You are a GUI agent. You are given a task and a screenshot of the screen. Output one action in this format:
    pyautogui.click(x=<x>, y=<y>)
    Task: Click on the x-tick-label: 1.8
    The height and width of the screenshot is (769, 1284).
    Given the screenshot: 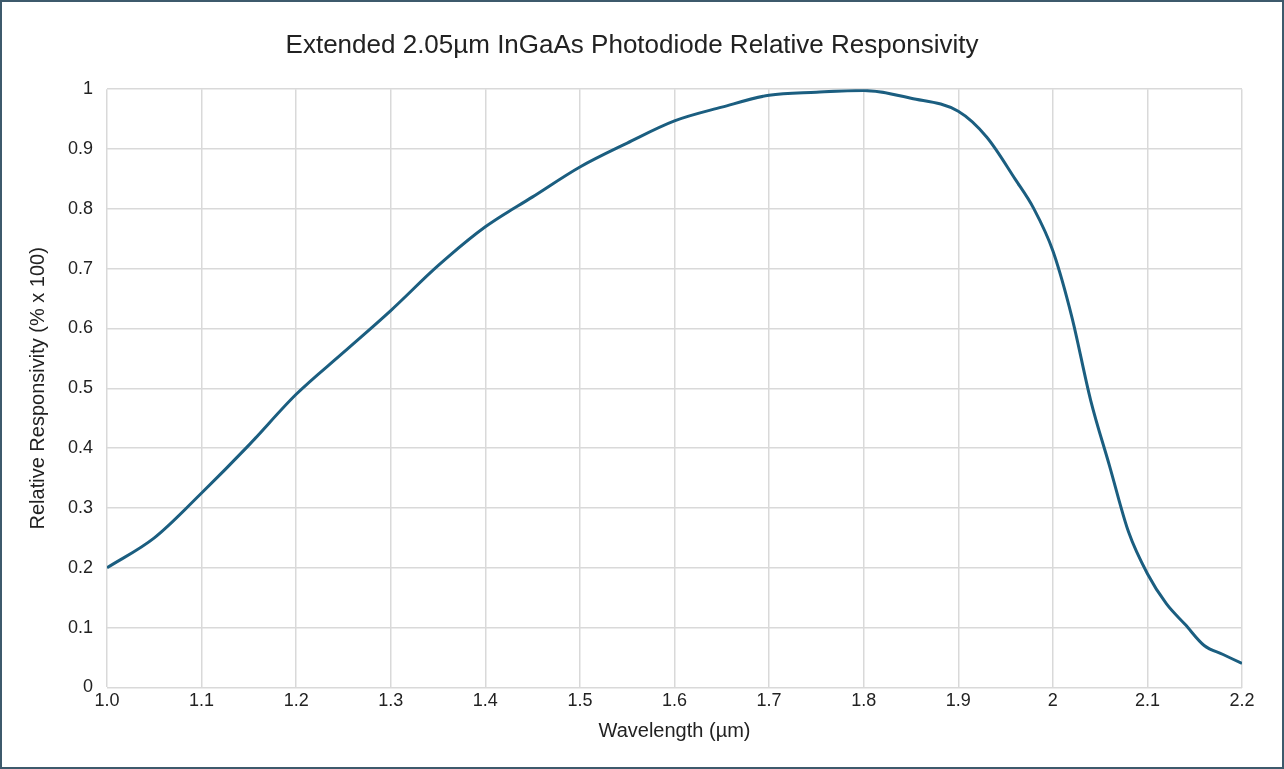 What is the action you would take?
    pyautogui.click(x=864, y=700)
    